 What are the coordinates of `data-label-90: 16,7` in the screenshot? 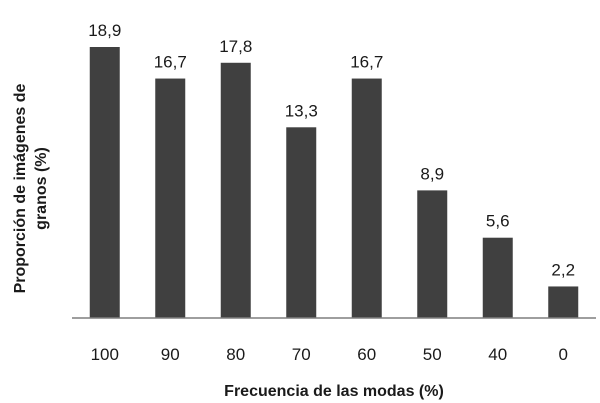 It's located at (170, 62).